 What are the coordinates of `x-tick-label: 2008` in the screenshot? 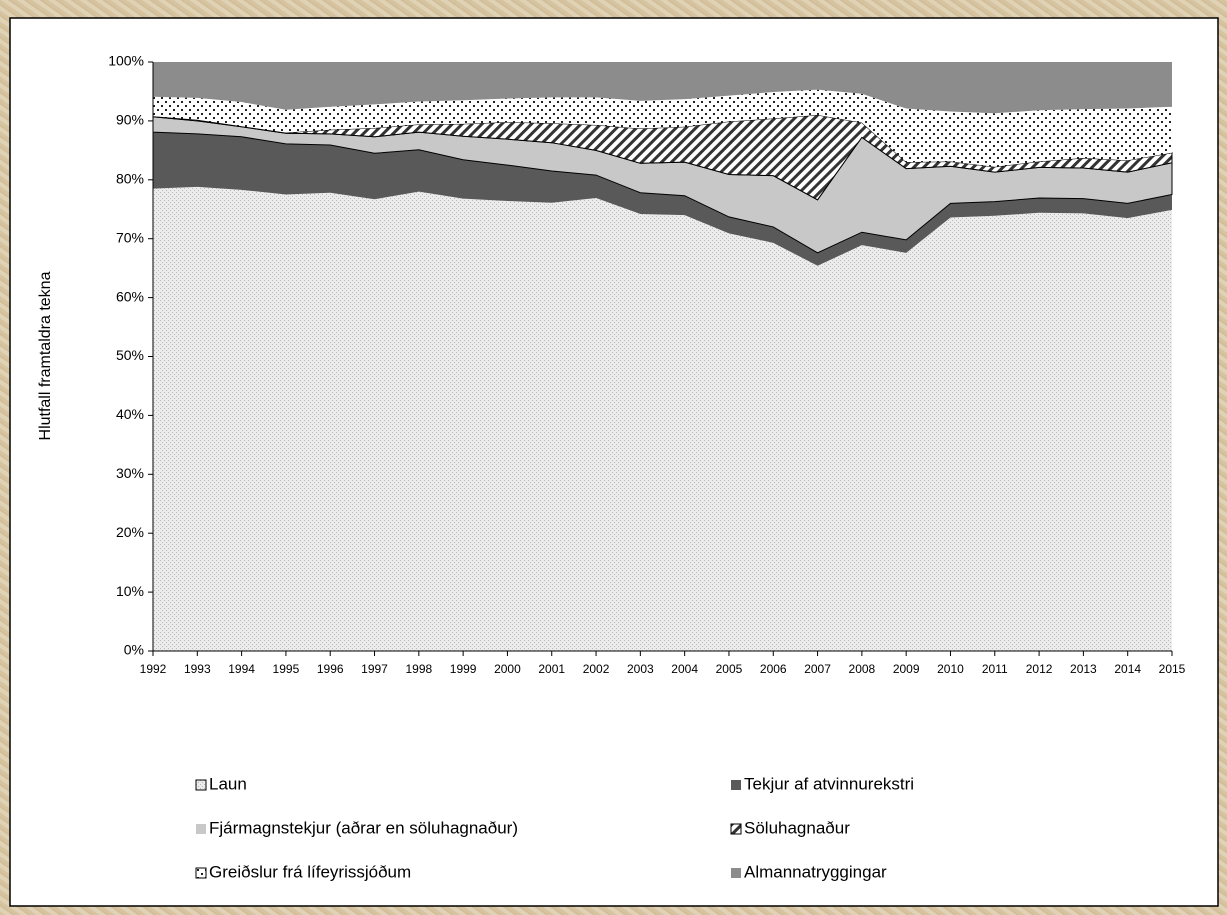 It's located at (862, 669).